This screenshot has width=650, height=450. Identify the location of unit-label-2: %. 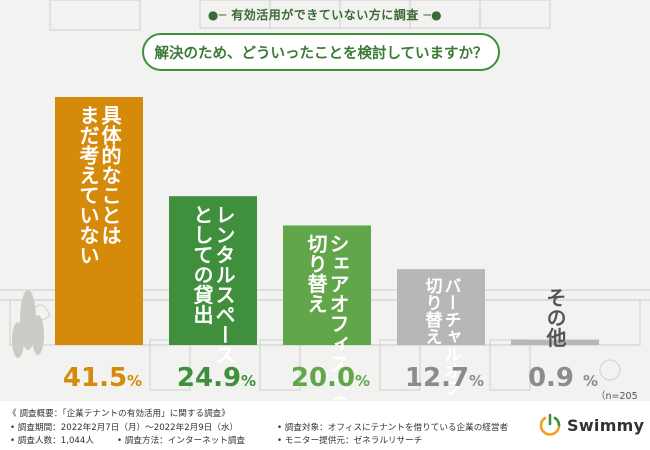
(248, 381).